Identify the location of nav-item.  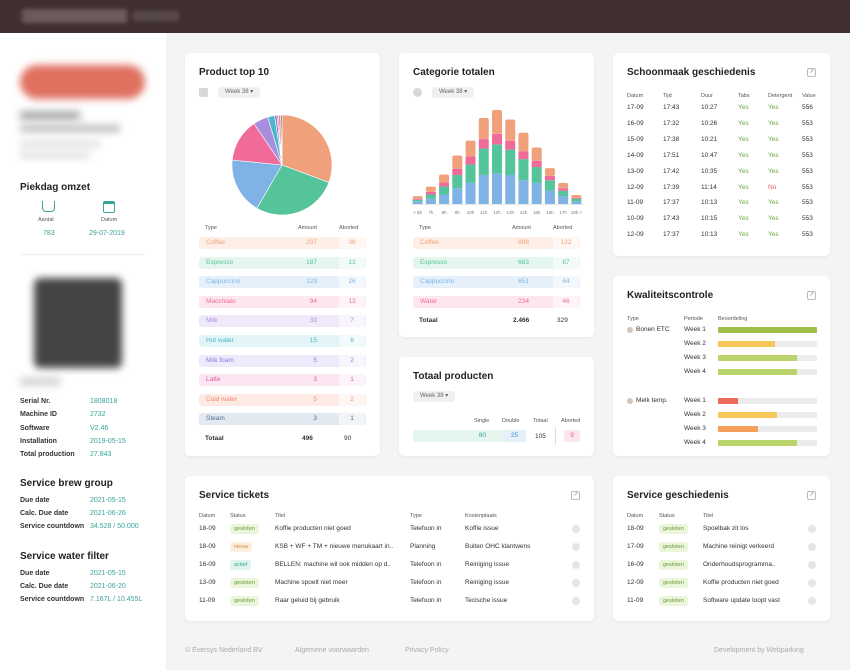
(156, 16).